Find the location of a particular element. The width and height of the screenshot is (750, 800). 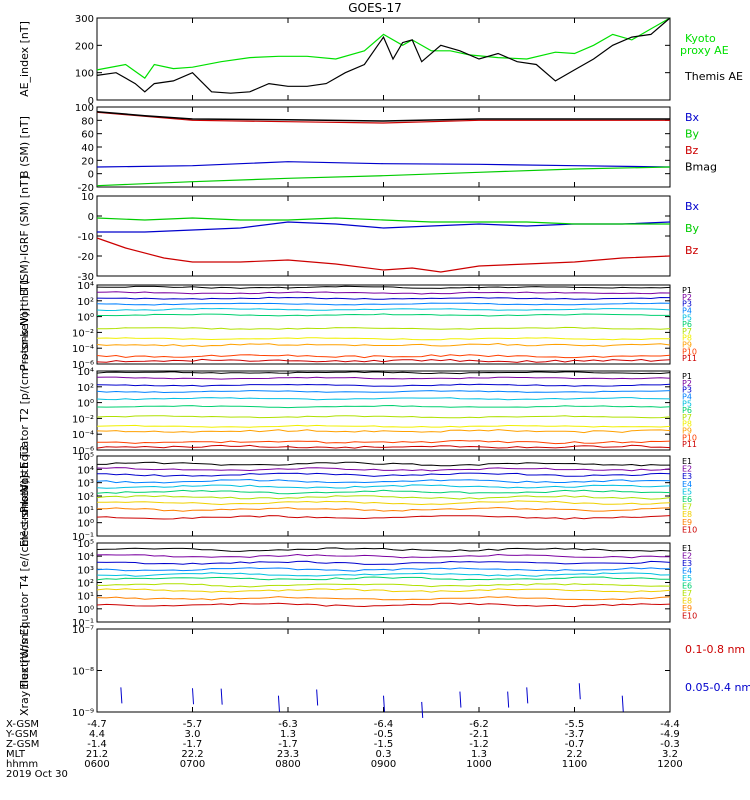

y-tick-label: 10⁵ is located at coordinates (85, 544).